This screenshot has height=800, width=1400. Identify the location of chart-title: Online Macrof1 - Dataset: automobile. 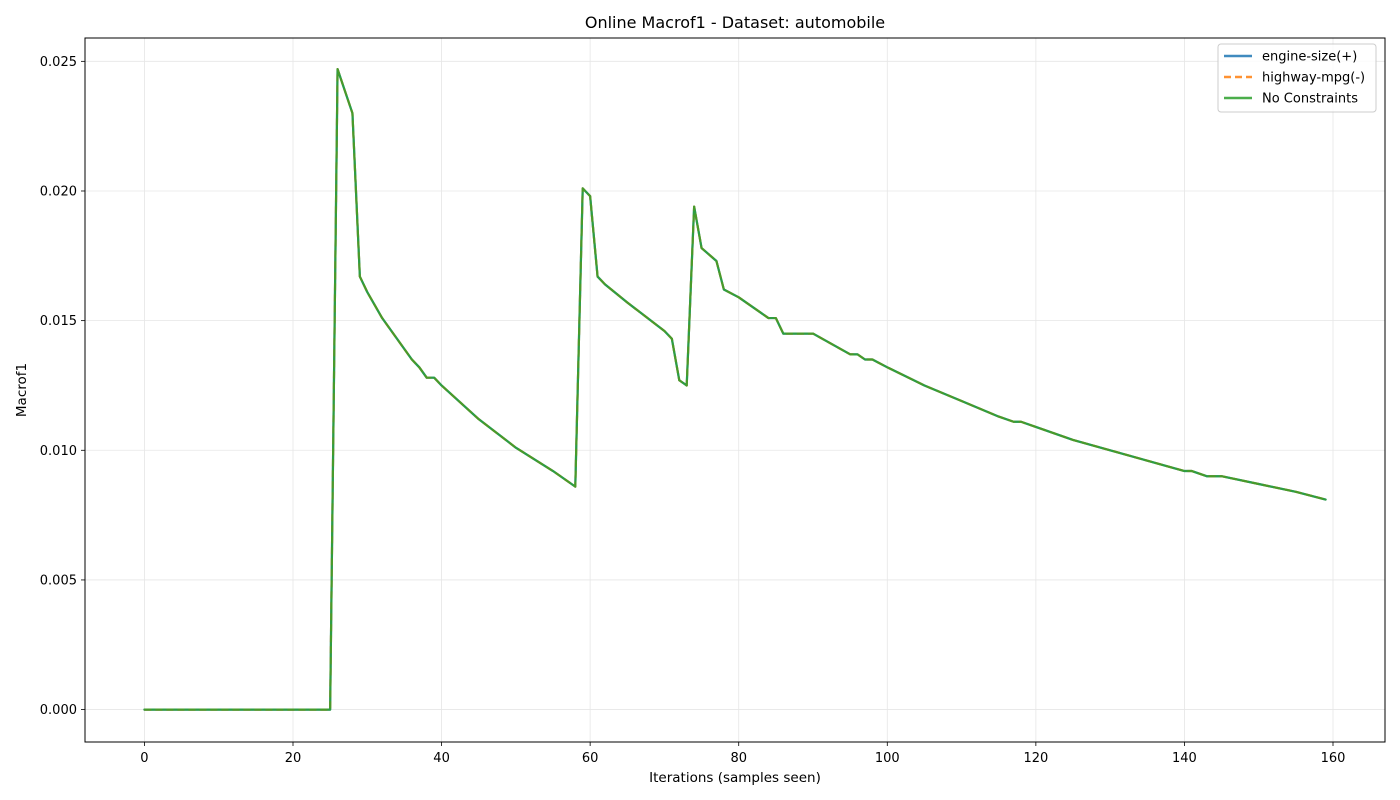
(735, 22).